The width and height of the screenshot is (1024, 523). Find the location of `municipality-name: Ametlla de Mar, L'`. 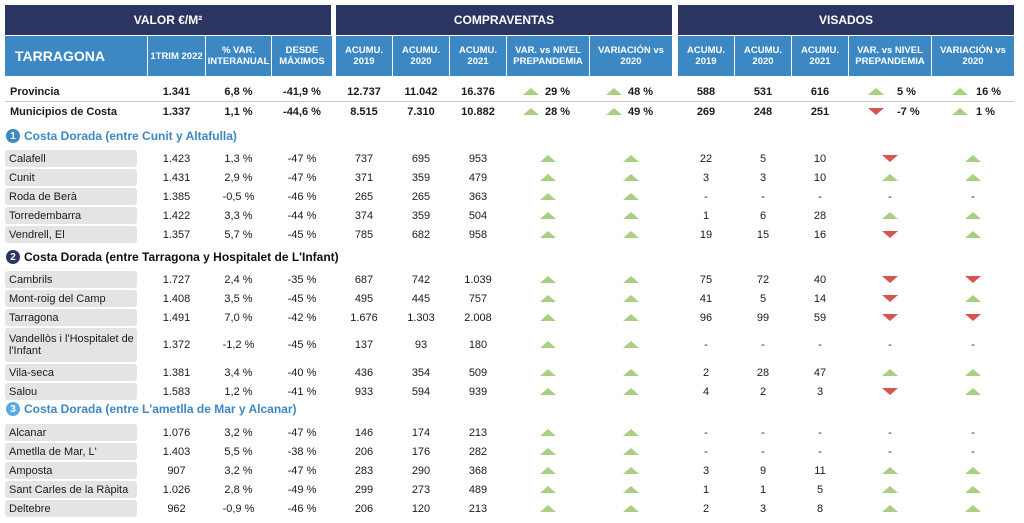

municipality-name: Ametlla de Mar, L' is located at coordinates (71, 451).